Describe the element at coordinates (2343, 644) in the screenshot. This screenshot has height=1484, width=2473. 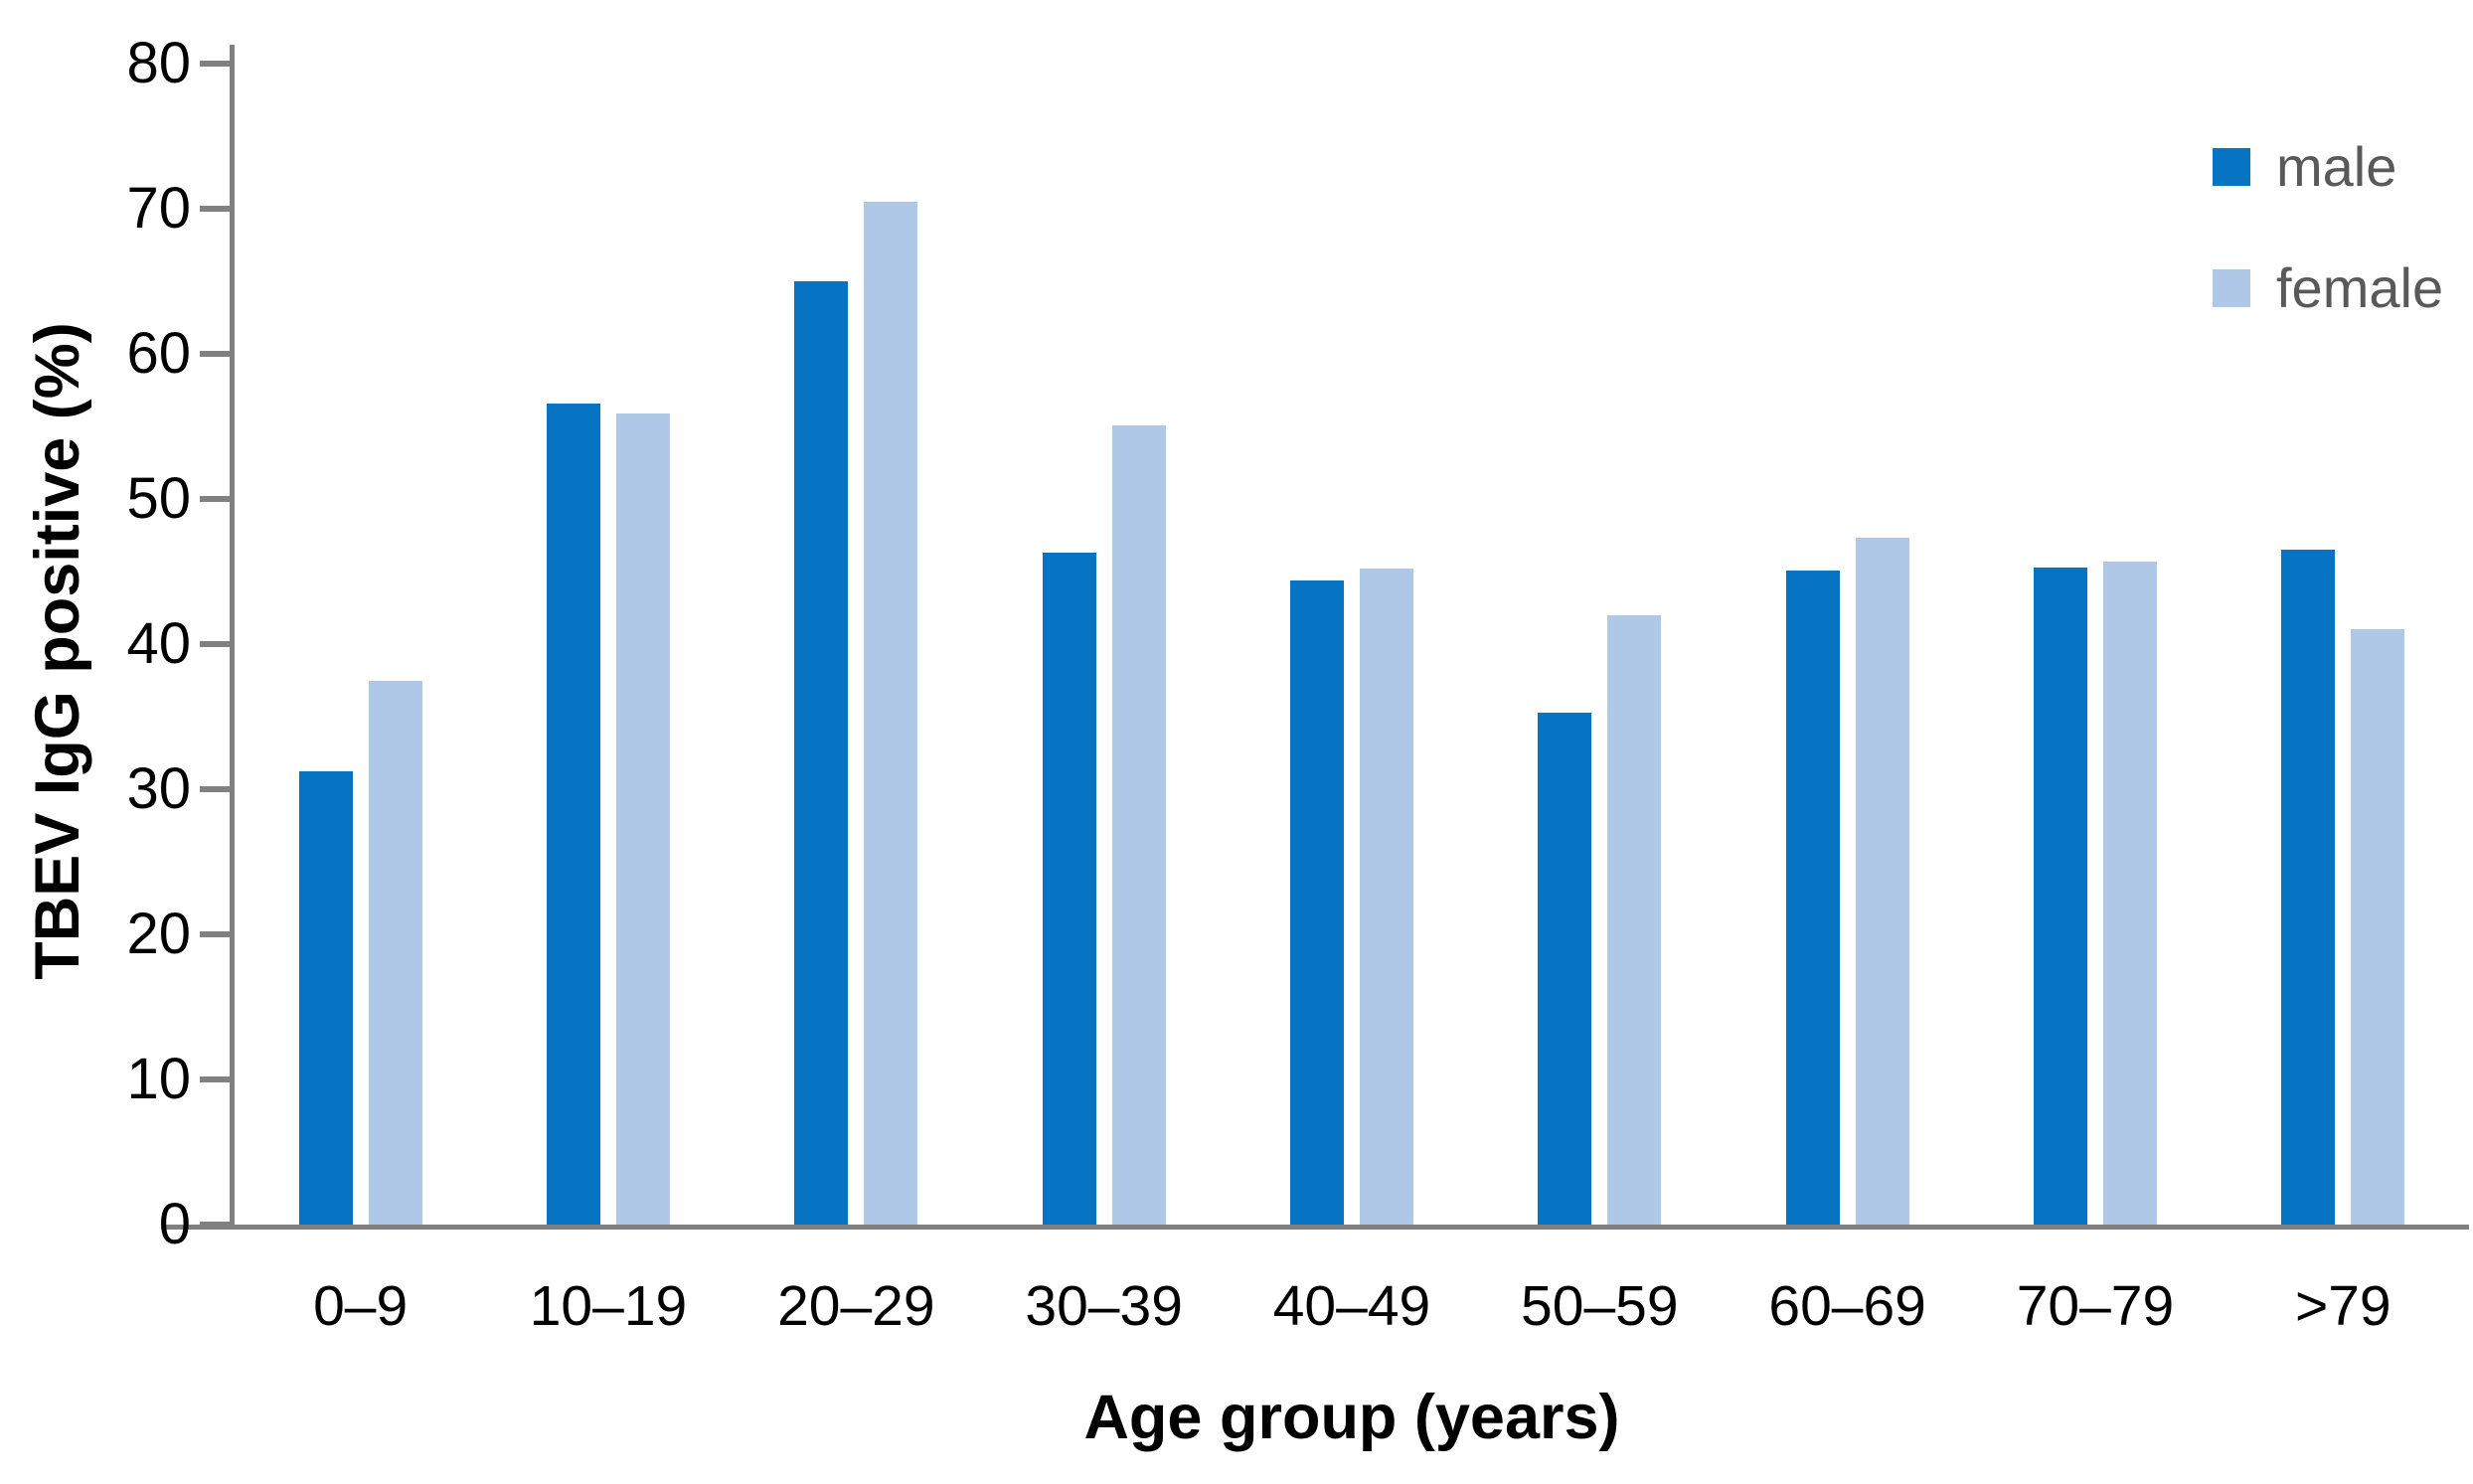
I see `bar-group->79` at that location.